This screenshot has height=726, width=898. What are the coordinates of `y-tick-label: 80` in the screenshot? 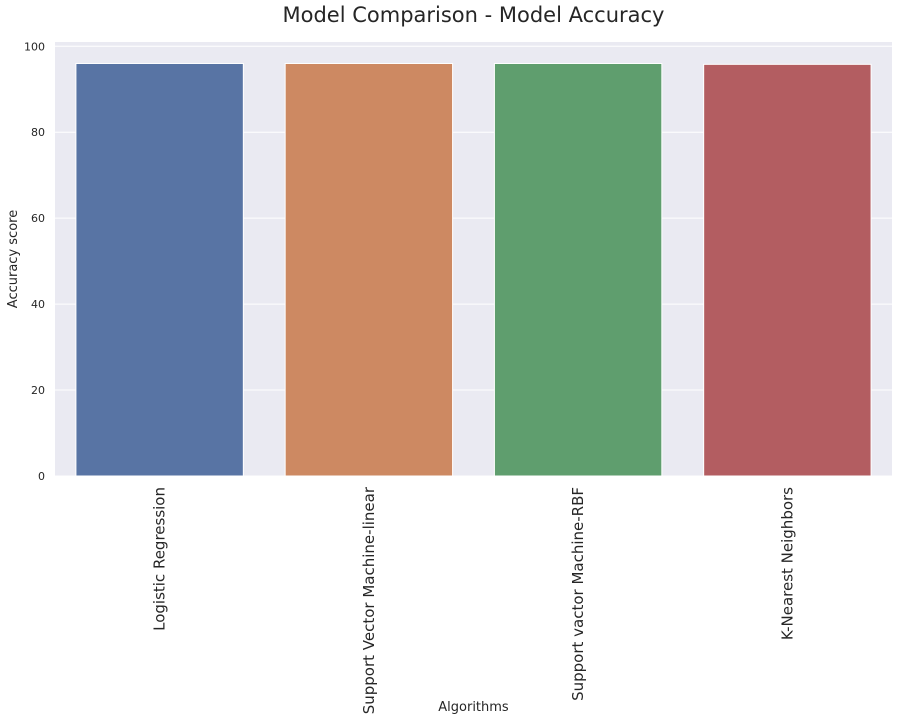 It's located at (38, 132).